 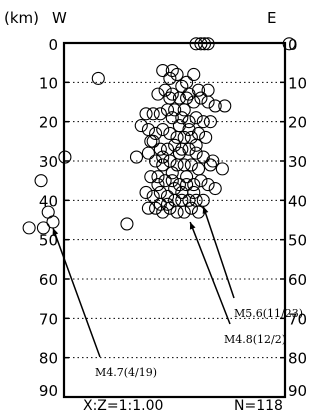 What do you see at coordinates (21, 18) in the screenshot?
I see `depth-unit-label: (km)` at bounding box center [21, 18].